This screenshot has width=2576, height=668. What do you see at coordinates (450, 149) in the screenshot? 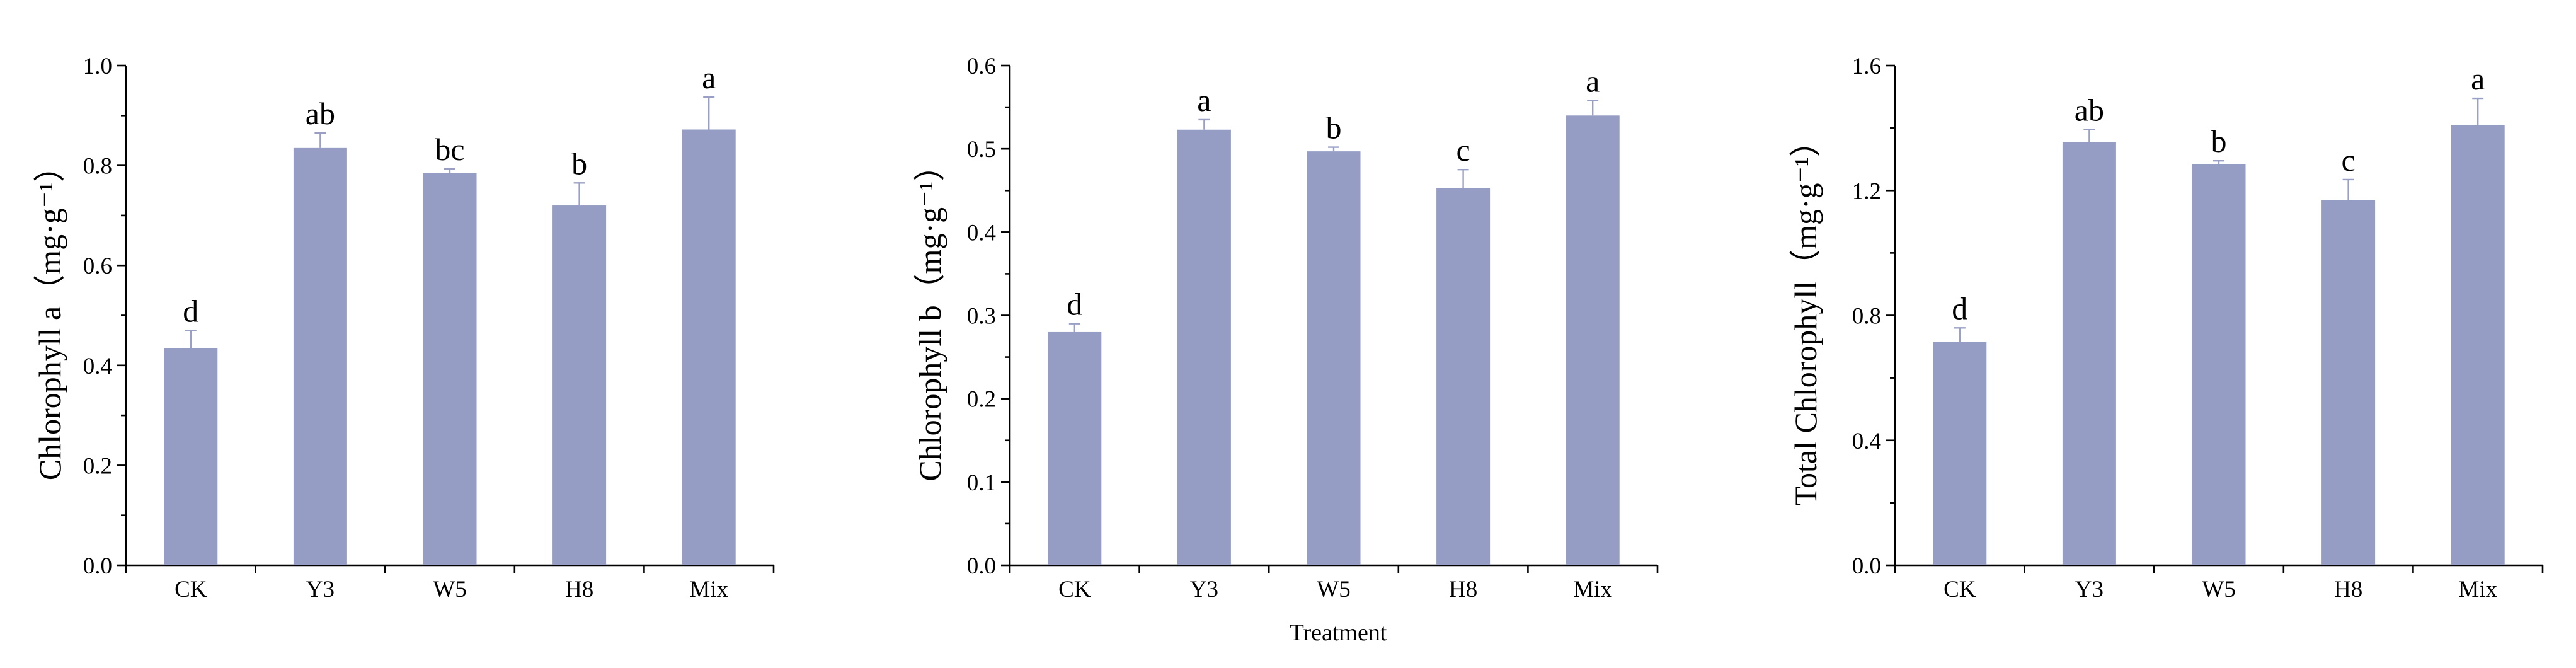
I see `significance-label: bc` at bounding box center [450, 149].